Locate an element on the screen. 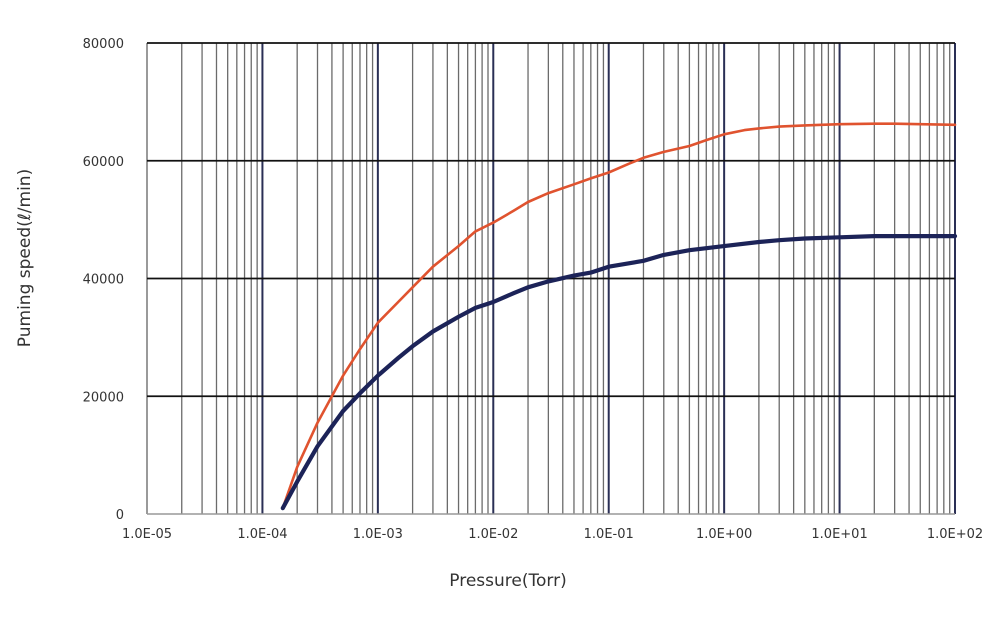 This screenshot has width=1000, height=625. y-tick-label: 40000 is located at coordinates (103, 280).